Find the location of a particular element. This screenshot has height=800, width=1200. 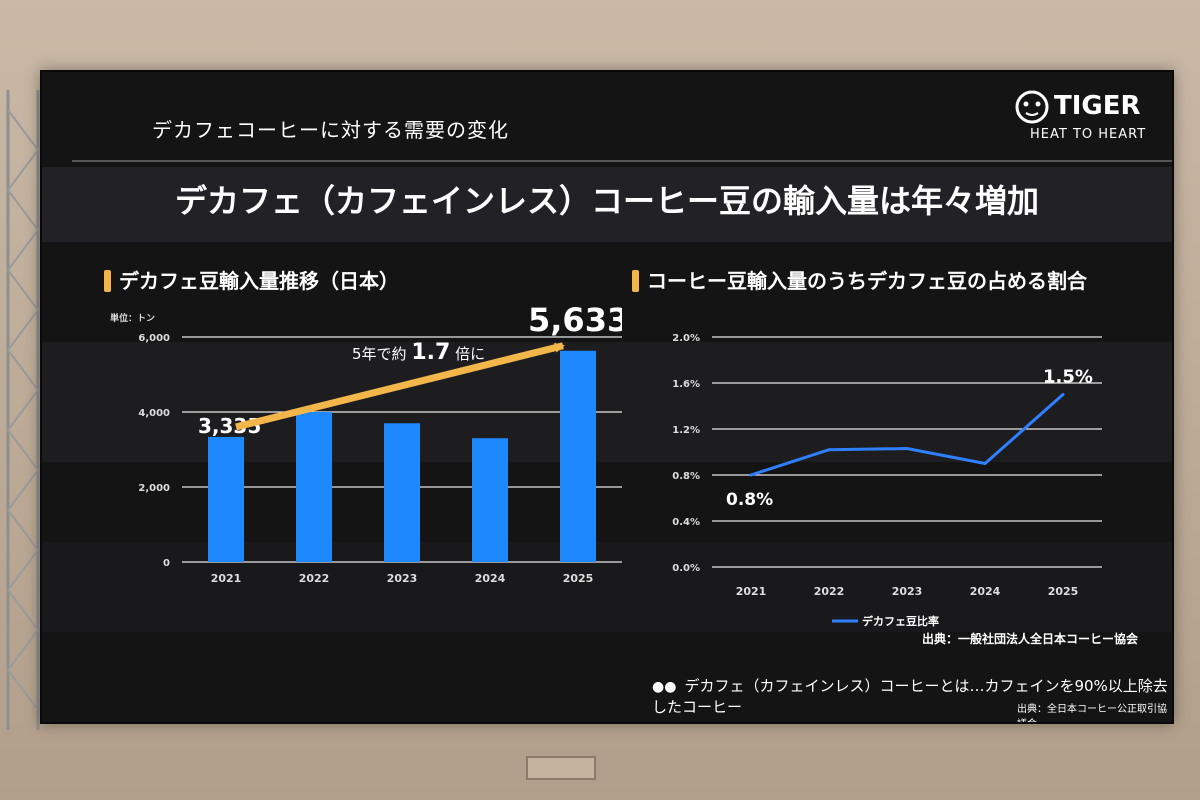

unit-label: 単位：トン is located at coordinates (132, 318).